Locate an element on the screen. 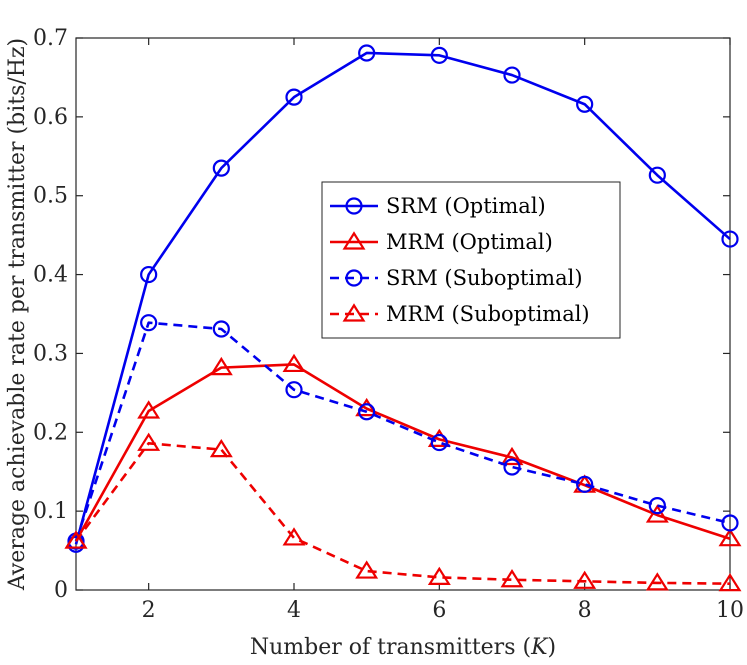 The height and width of the screenshot is (665, 747). y-tick-label: 0.6 is located at coordinates (50, 117).